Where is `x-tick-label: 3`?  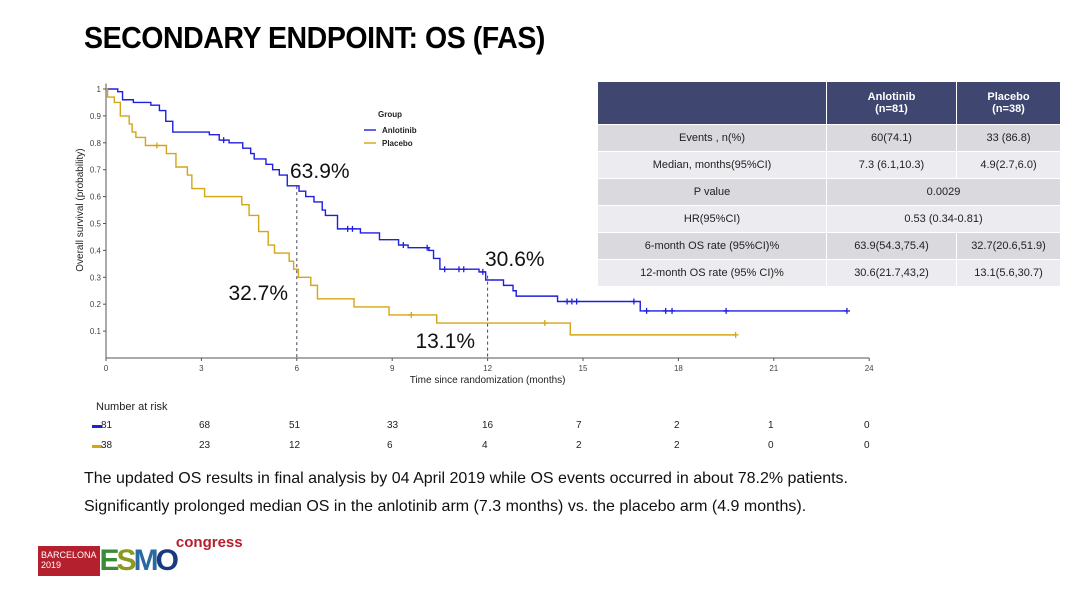
x-tick-label: 3 is located at coordinates (201, 368).